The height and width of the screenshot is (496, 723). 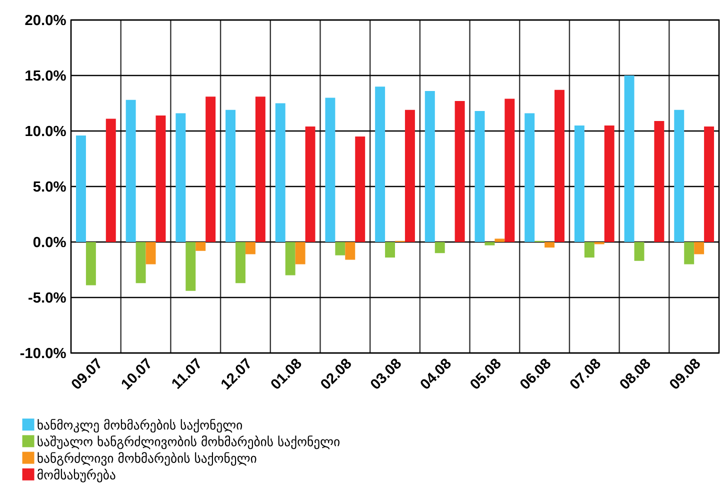 What do you see at coordinates (47, 297) in the screenshot?
I see `y-tick-label: -5.0%` at bounding box center [47, 297].